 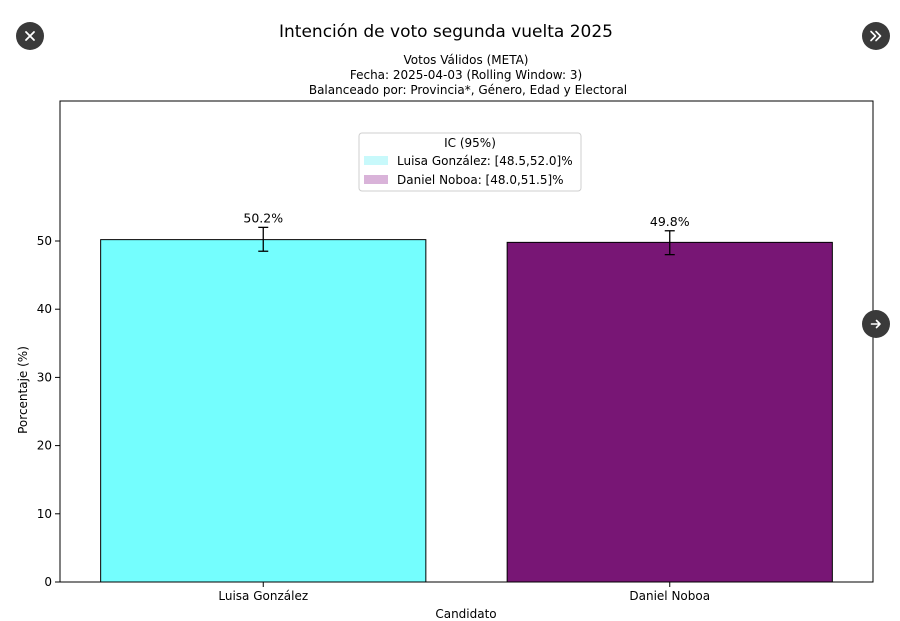 What do you see at coordinates (480, 180) in the screenshot?
I see `legend-entry-daniel-noboa: Daniel Noboa: [48.0,51.5]%` at bounding box center [480, 180].